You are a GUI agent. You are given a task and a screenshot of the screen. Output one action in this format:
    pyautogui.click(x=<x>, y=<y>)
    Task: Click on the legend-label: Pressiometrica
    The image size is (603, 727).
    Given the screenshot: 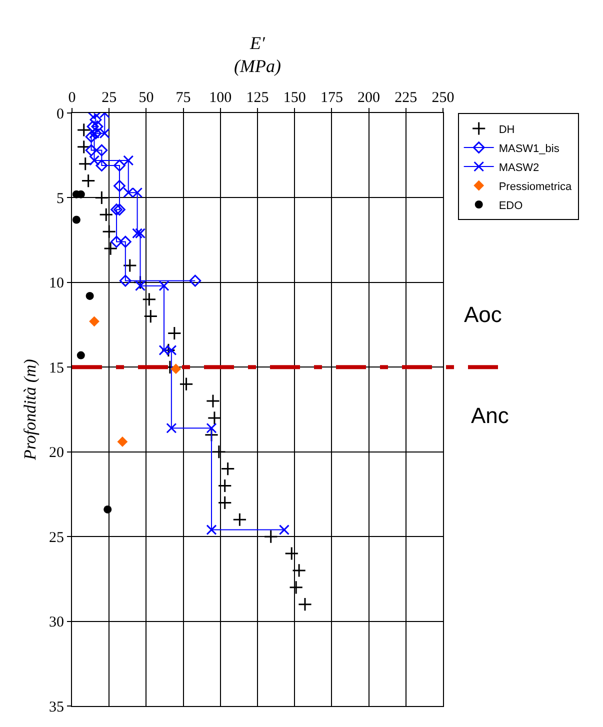 What is the action you would take?
    pyautogui.click(x=535, y=186)
    